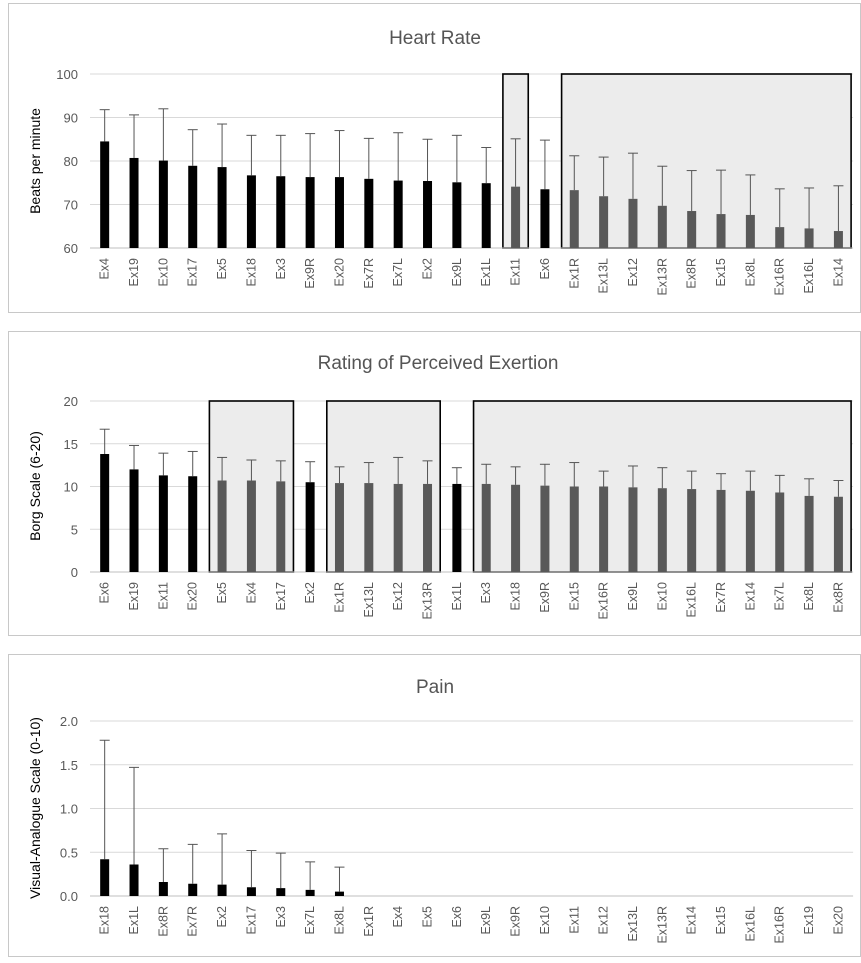 Image resolution: width=861 pixels, height=963 pixels. Describe the element at coordinates (438, 363) in the screenshot. I see `chart-title-perceived-exertion: Rating of Perceived Exertion` at that location.